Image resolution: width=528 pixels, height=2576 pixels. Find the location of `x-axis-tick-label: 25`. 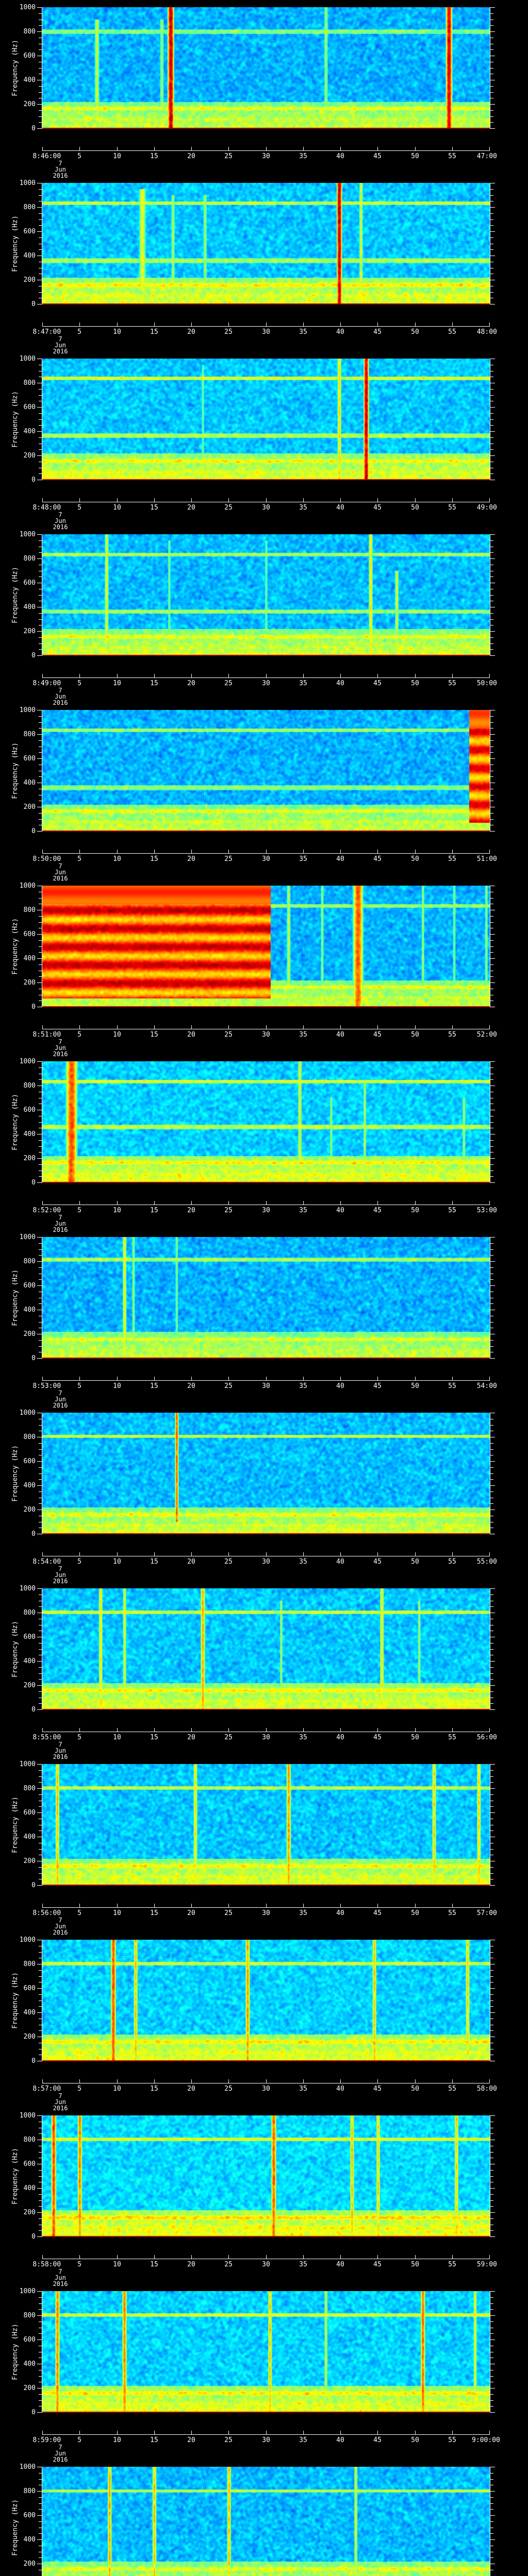

x-axis-tick-label: 25 is located at coordinates (229, 508).